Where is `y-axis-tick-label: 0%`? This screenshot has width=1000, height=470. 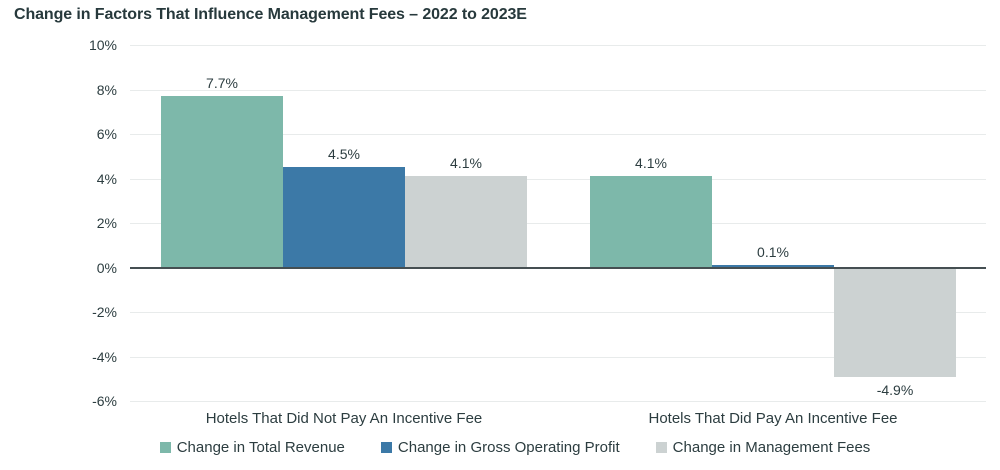
y-axis-tick-label: 0% is located at coordinates (106, 267).